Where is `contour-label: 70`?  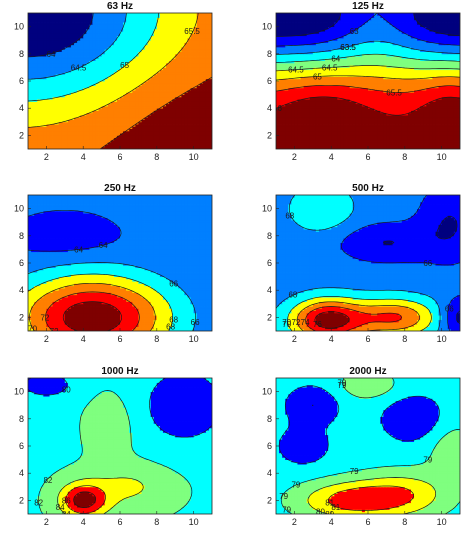
contour-label: 70 is located at coordinates (286, 322).